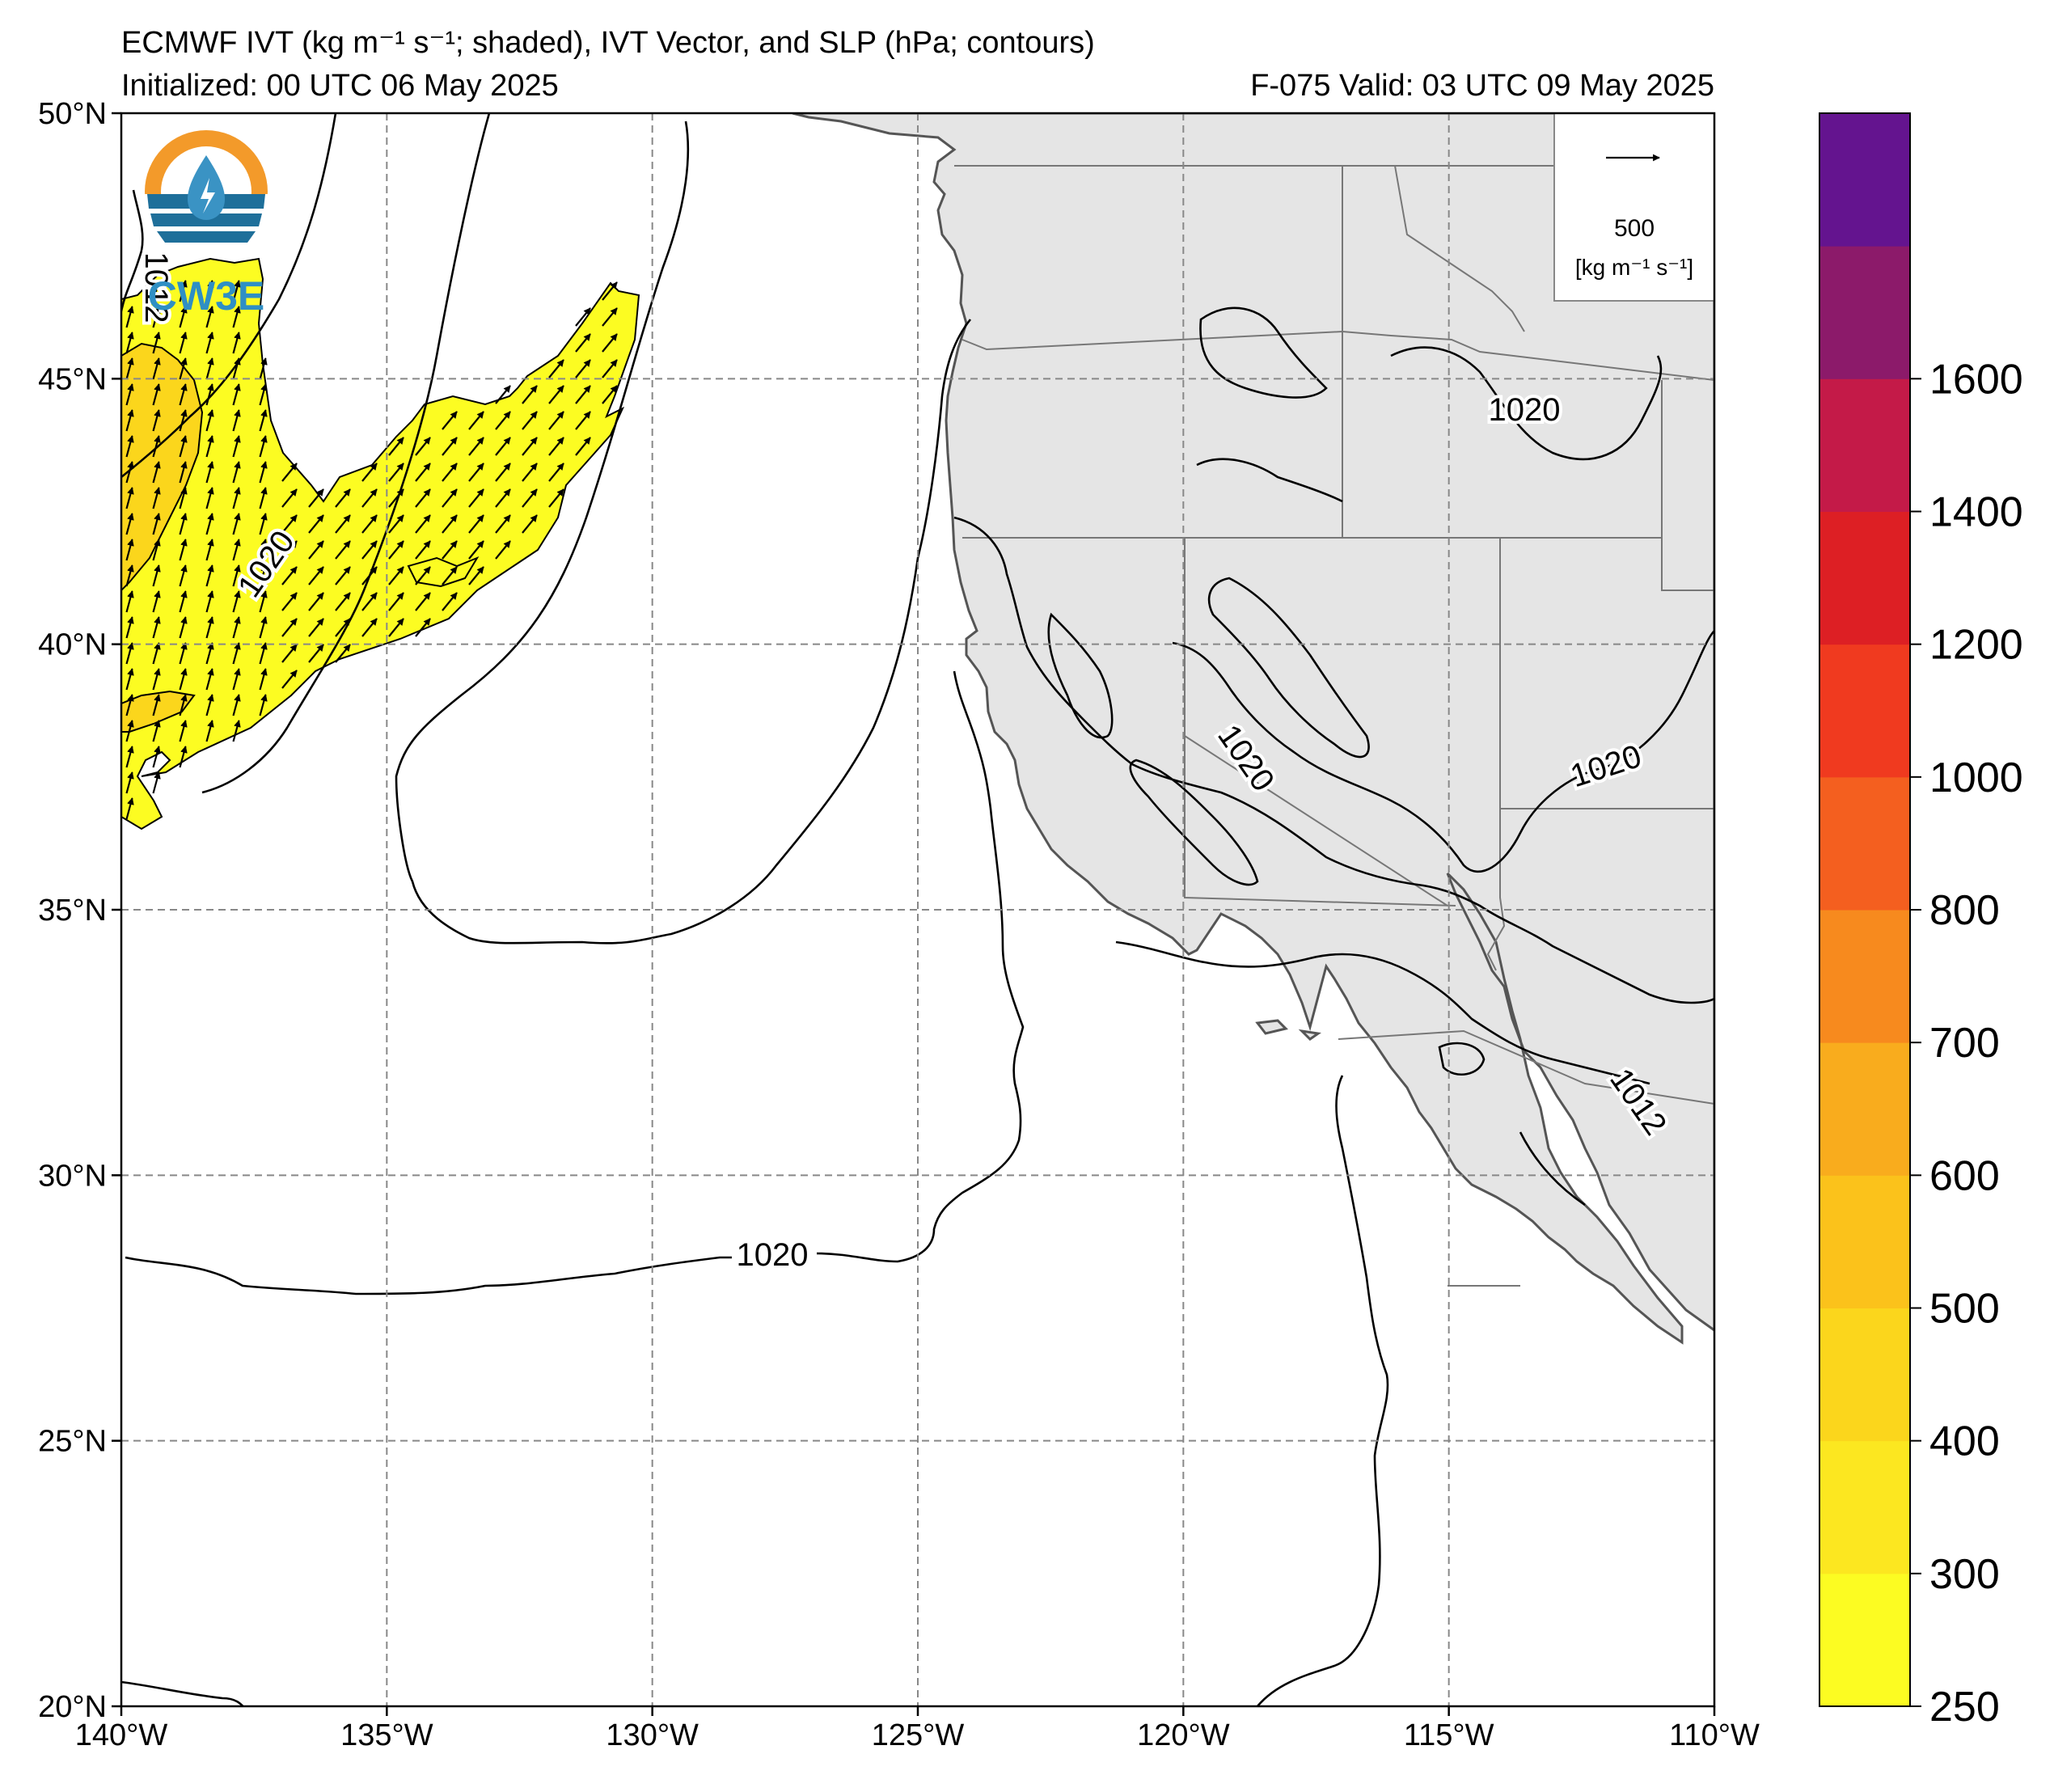 The width and height of the screenshot is (2054, 1792). What do you see at coordinates (156, 287) in the screenshot?
I see `slp-label: 1012` at bounding box center [156, 287].